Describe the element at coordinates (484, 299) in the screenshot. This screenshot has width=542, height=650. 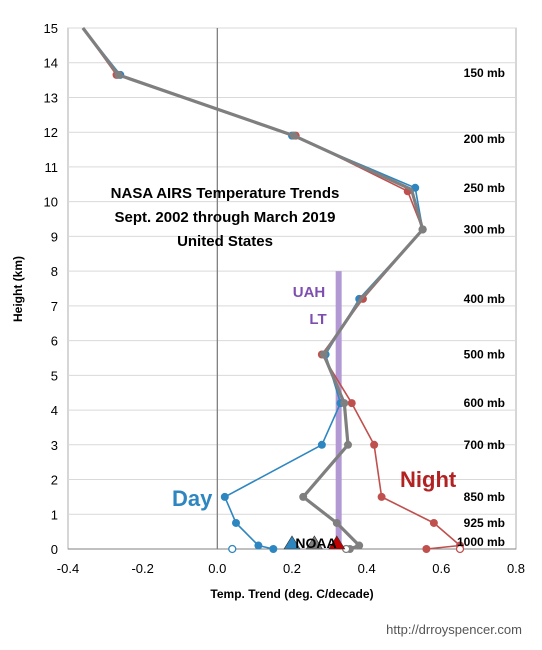
I see `pressure-level-4: 400 mb` at that location.